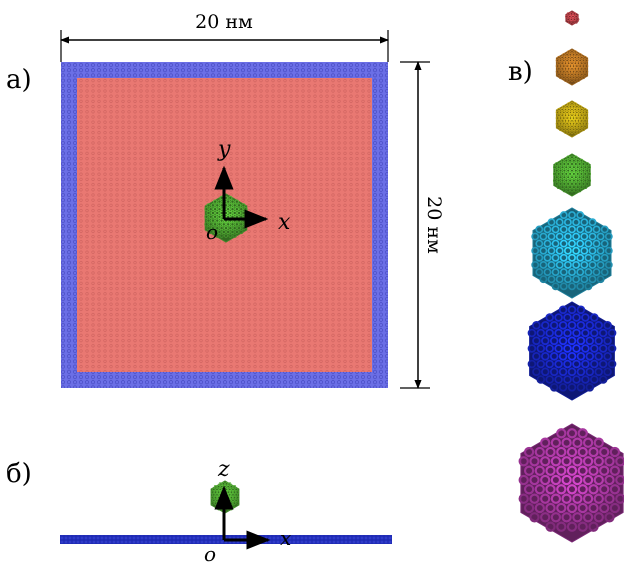  I want to click on side-origin-label: o, so click(210, 553).